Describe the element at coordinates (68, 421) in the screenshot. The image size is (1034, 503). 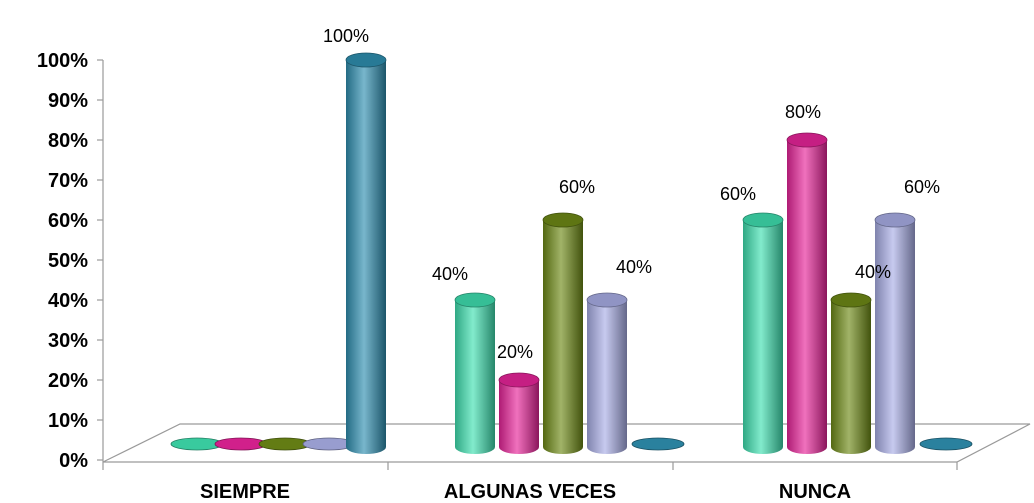
I see `y-tick-label: 10%` at that location.